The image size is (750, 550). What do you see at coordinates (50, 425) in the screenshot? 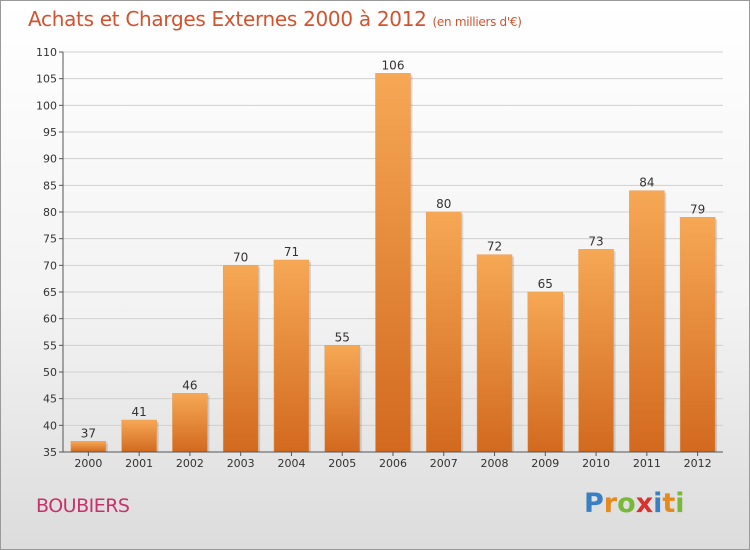
I see `y-tick-label: 40` at bounding box center [50, 425].